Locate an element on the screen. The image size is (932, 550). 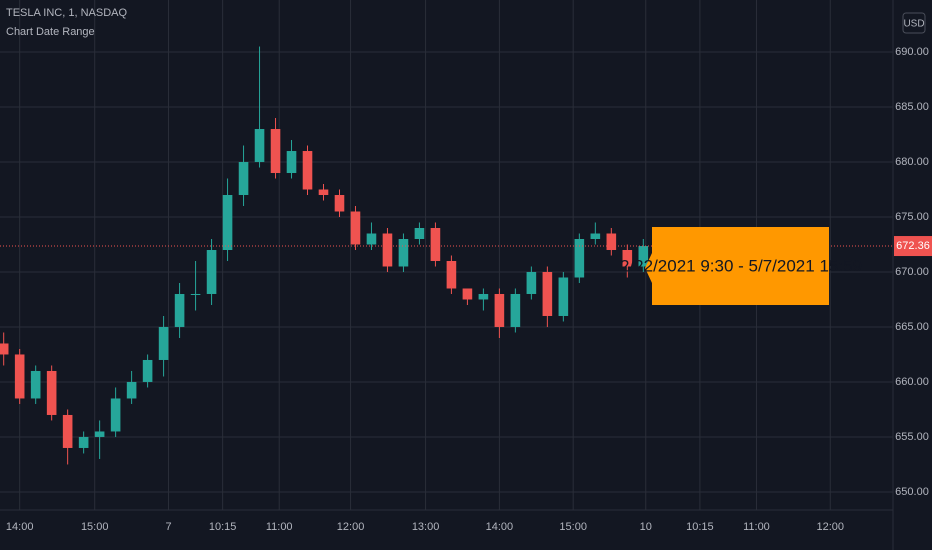
indicator-name: Chart Date Range is located at coordinates (50, 32).